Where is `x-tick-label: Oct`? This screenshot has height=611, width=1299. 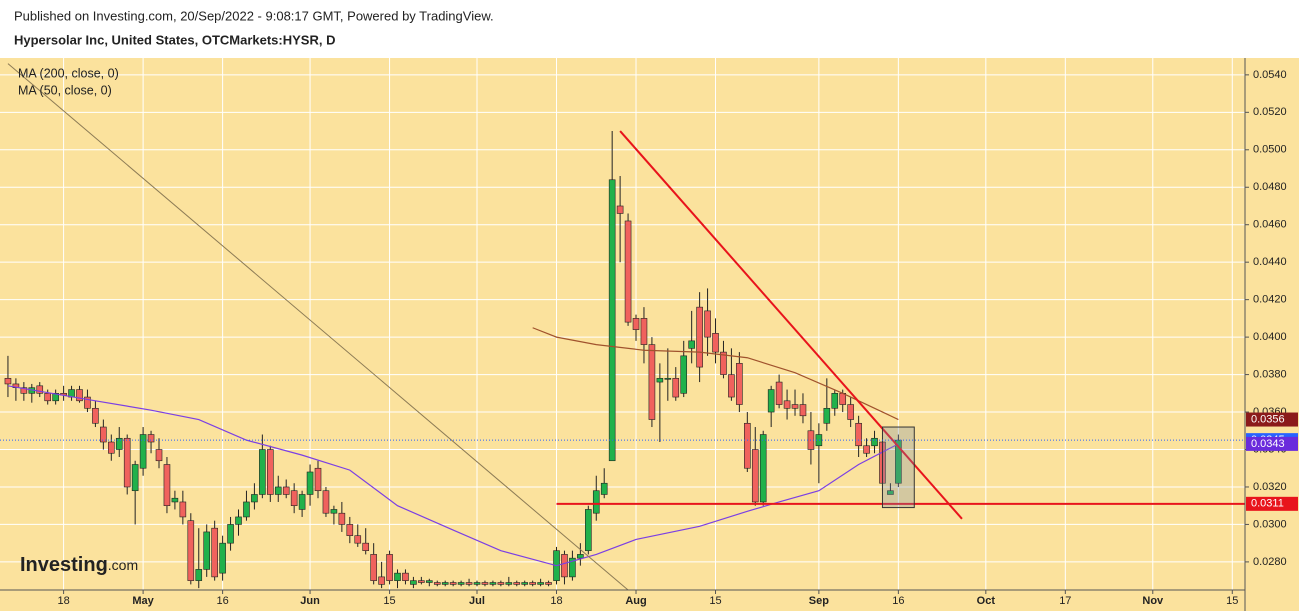
x-tick-label: Oct is located at coordinates (986, 601).